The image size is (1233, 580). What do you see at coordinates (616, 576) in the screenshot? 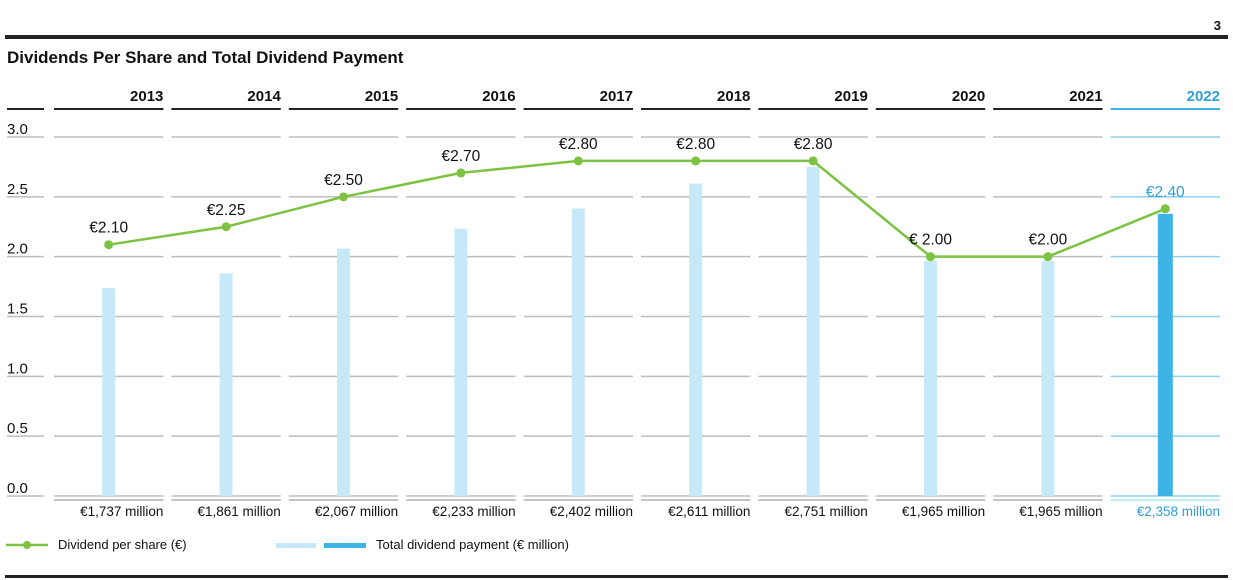
I see `bottom-rule` at bounding box center [616, 576].